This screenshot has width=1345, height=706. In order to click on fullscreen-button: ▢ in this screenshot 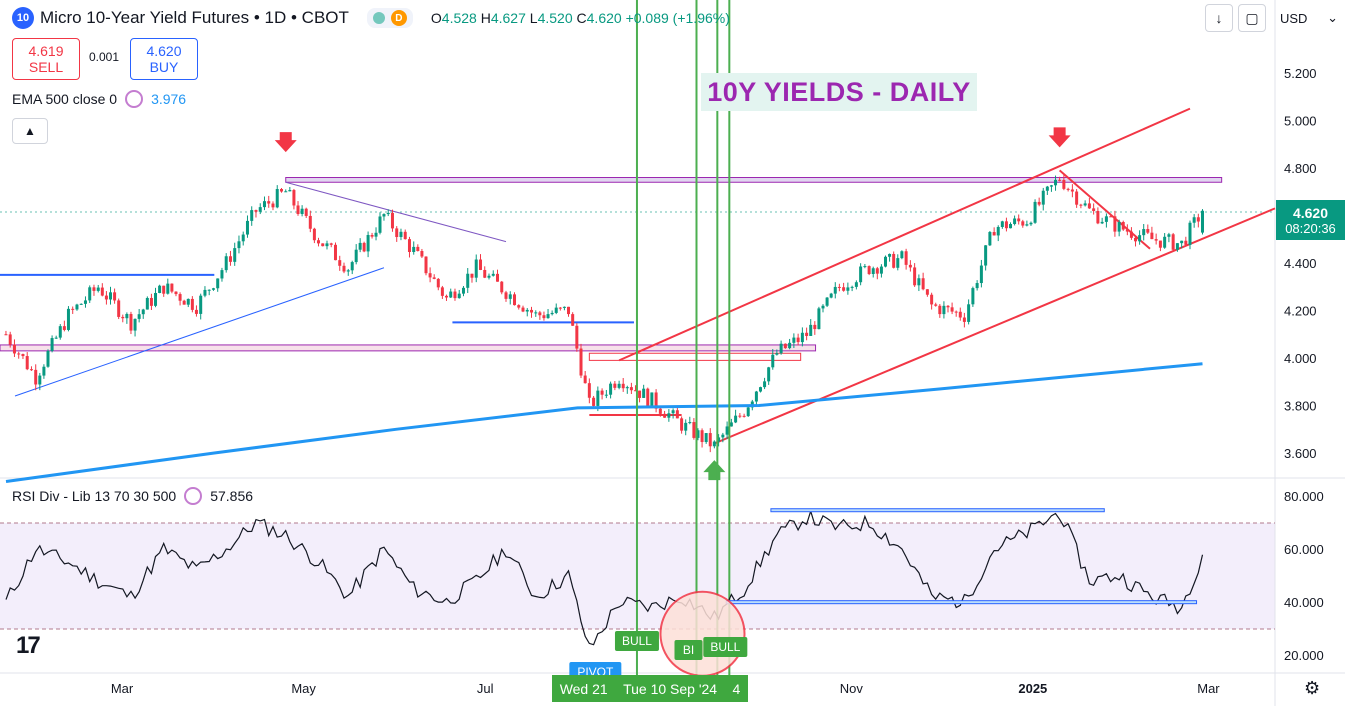, I will do `click(1252, 18)`.